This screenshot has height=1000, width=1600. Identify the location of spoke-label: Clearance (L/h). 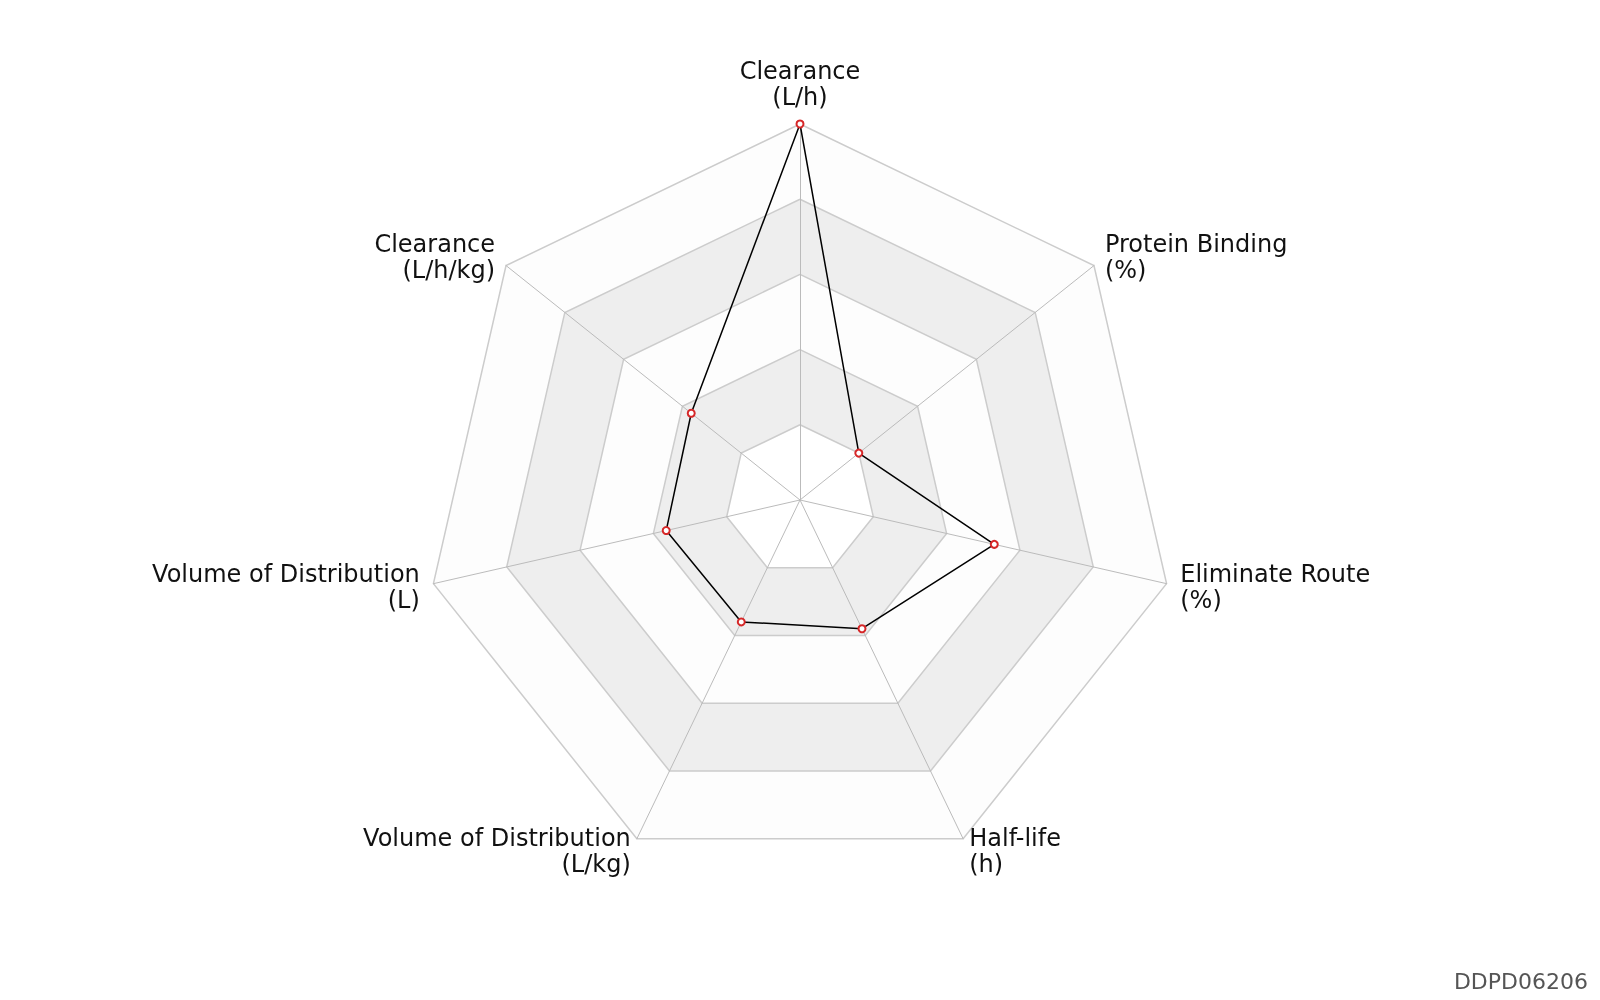
(800, 84).